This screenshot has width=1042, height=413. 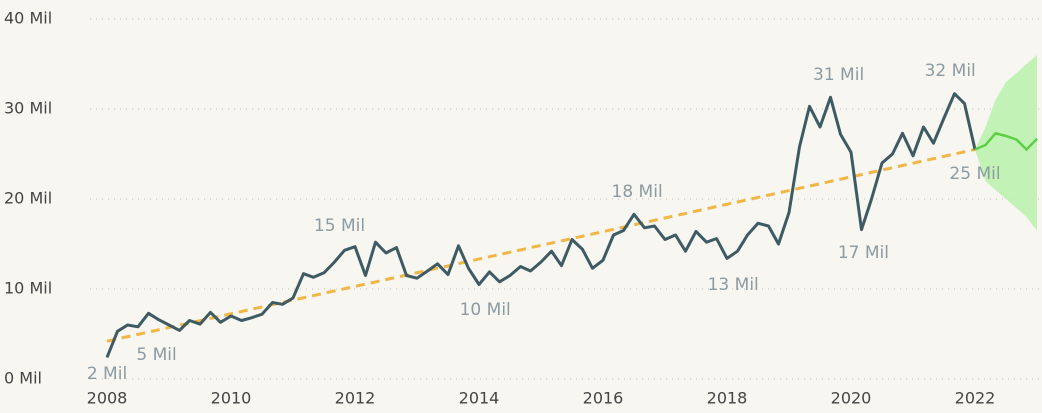 I want to click on forecast-band, so click(x=1006, y=143).